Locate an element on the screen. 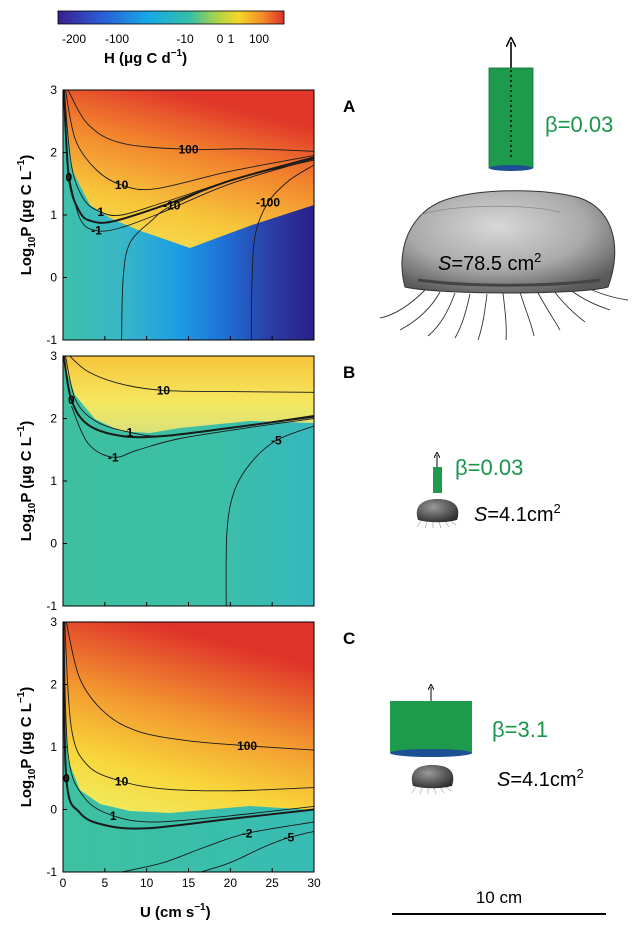 The height and width of the screenshot is (926, 639). panel-letter-c: C is located at coordinates (349, 638).